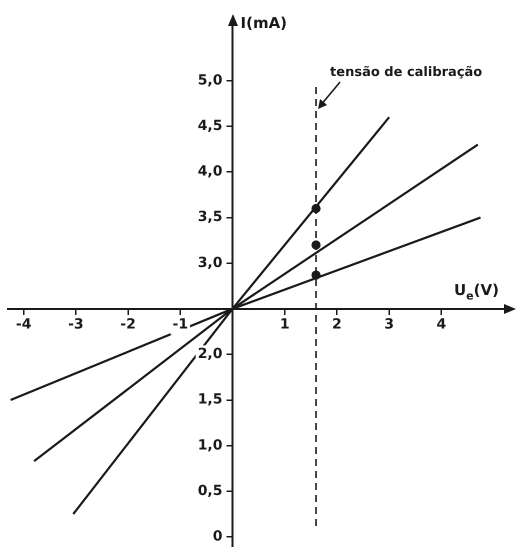  I want to click on y-tick-label: 1,0, so click(210, 445).